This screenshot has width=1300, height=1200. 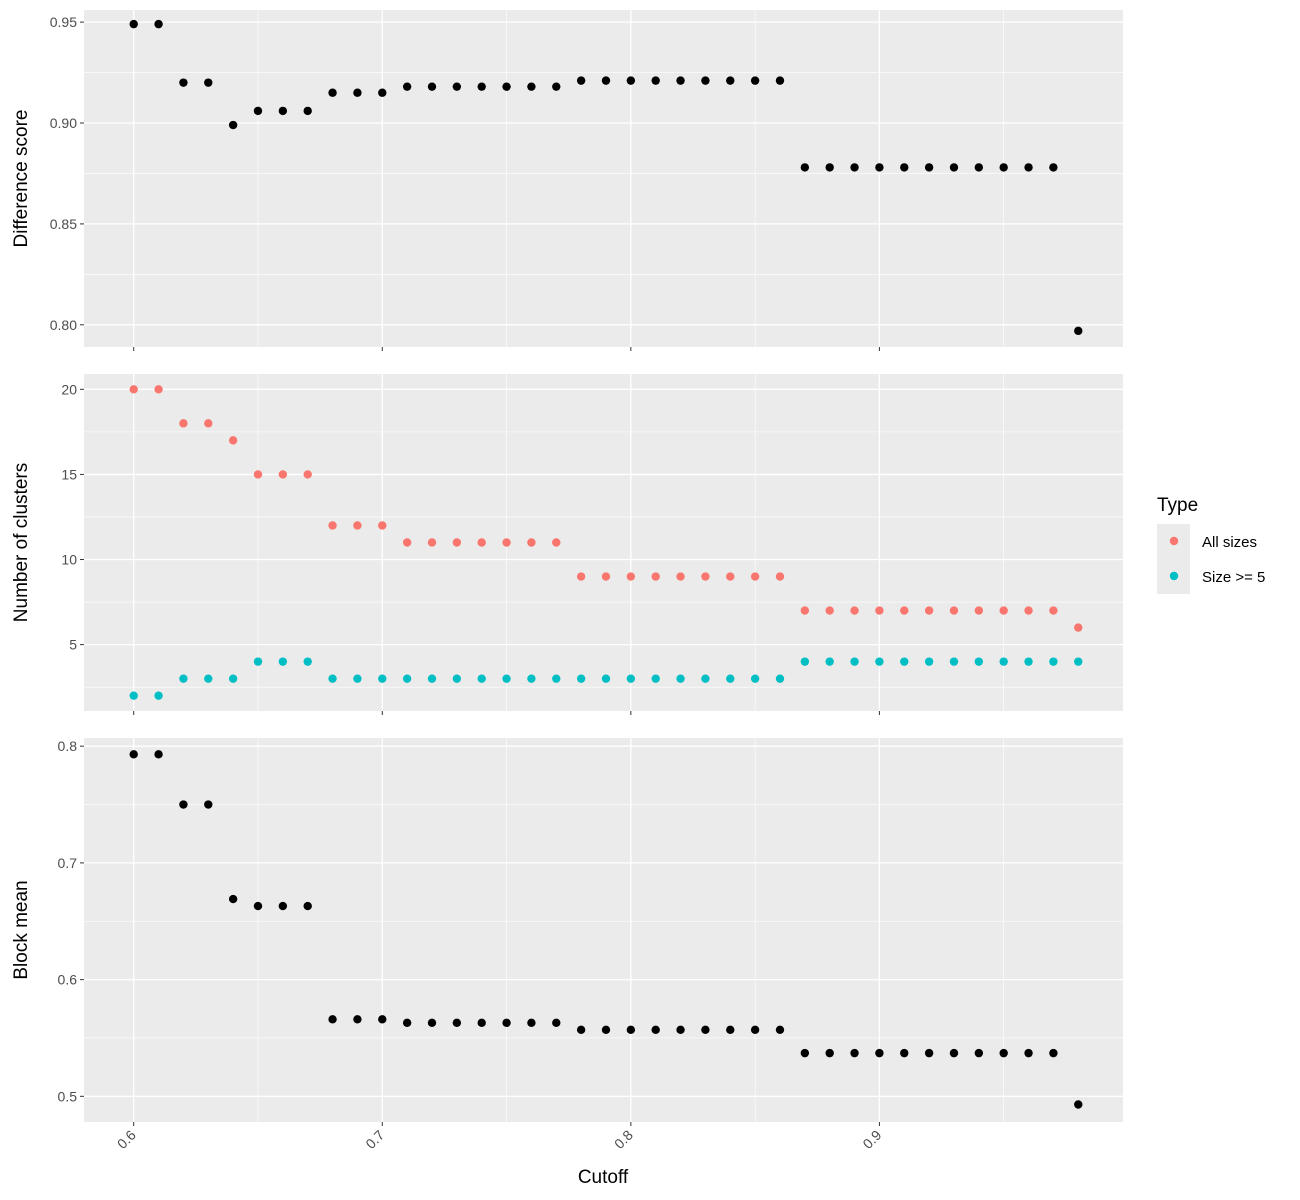 I want to click on y-tick-label: 15, so click(x=69, y=474).